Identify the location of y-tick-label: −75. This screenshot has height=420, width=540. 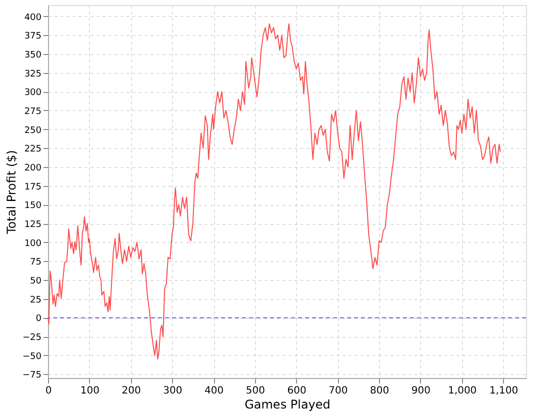
(32, 375).